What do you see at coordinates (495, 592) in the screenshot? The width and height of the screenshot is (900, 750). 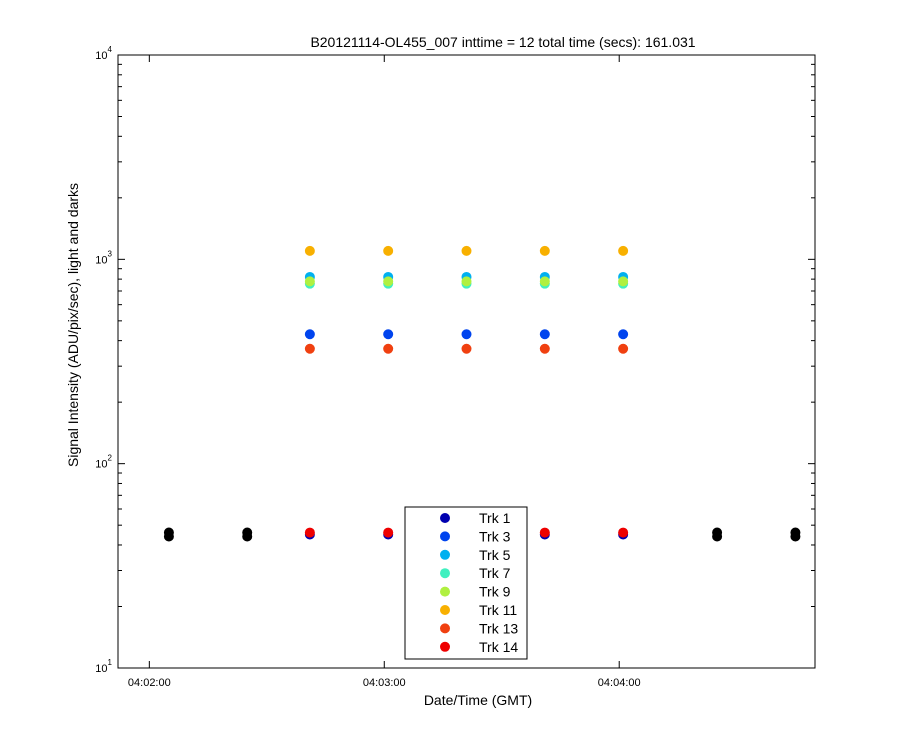 I see `legend-label: Trk 9` at bounding box center [495, 592].